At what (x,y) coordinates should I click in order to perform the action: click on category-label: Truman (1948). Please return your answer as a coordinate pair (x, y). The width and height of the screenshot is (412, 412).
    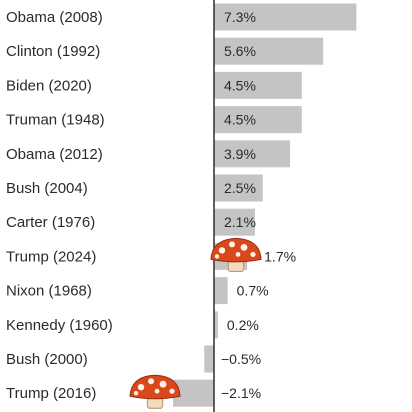
    Looking at the image, I should click on (55, 120).